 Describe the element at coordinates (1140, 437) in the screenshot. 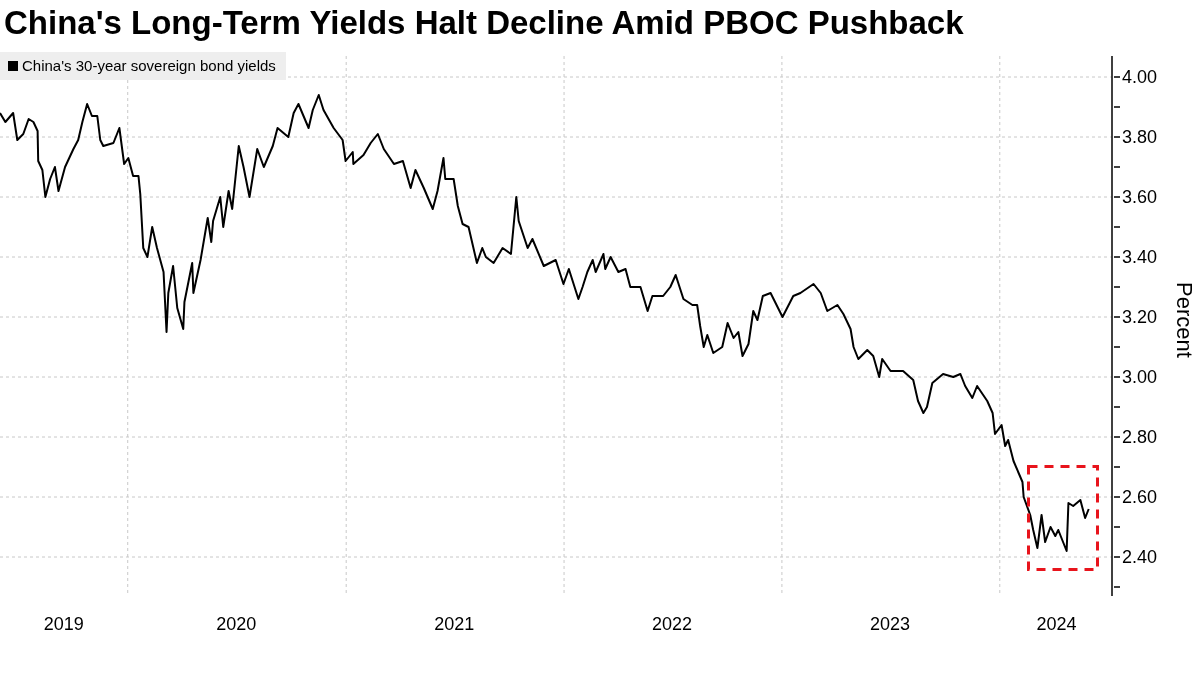

I see `y-tick-label: 2.80` at that location.